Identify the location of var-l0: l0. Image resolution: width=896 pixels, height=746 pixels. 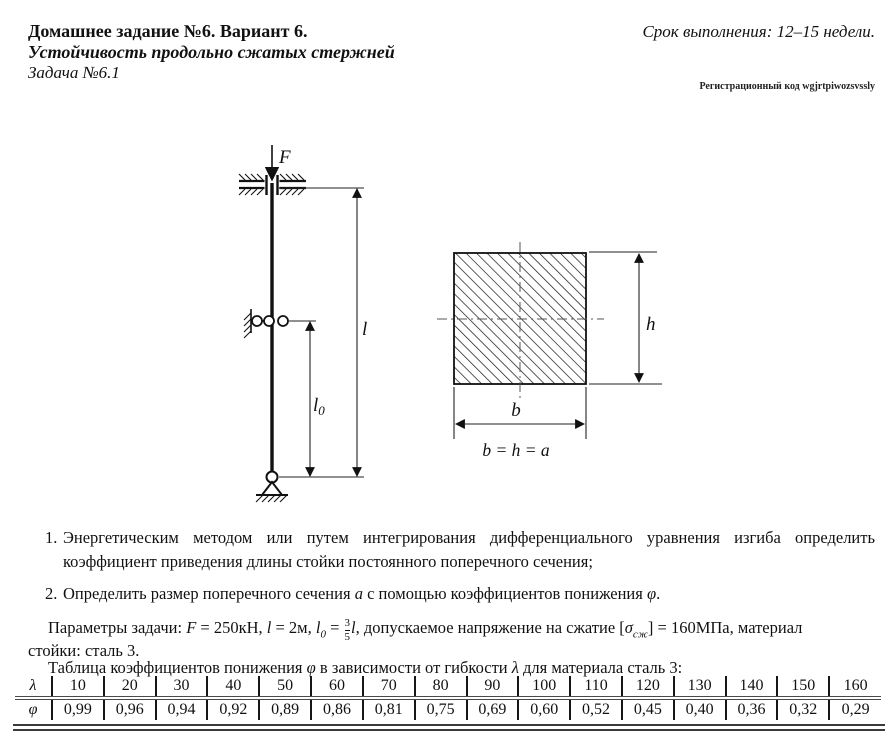
(320, 629).